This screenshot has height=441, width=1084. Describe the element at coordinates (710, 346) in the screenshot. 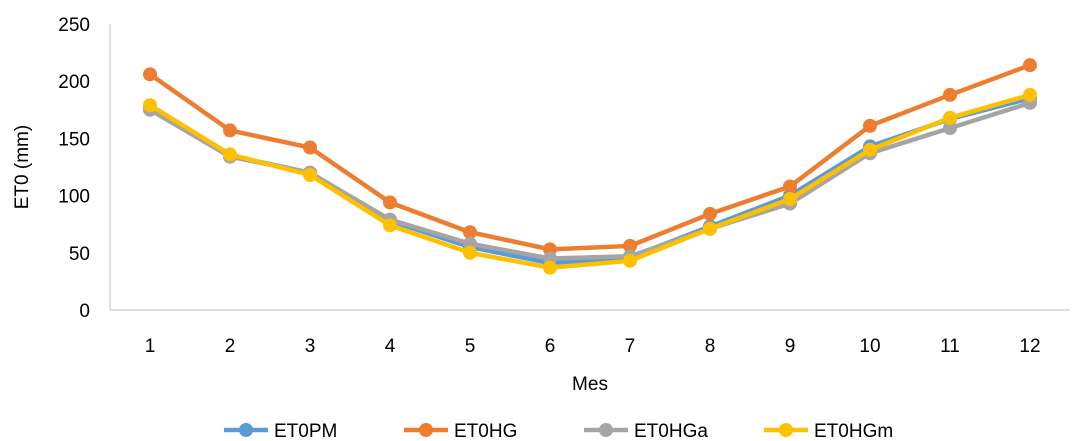

I see `x-tick-label: 8` at that location.